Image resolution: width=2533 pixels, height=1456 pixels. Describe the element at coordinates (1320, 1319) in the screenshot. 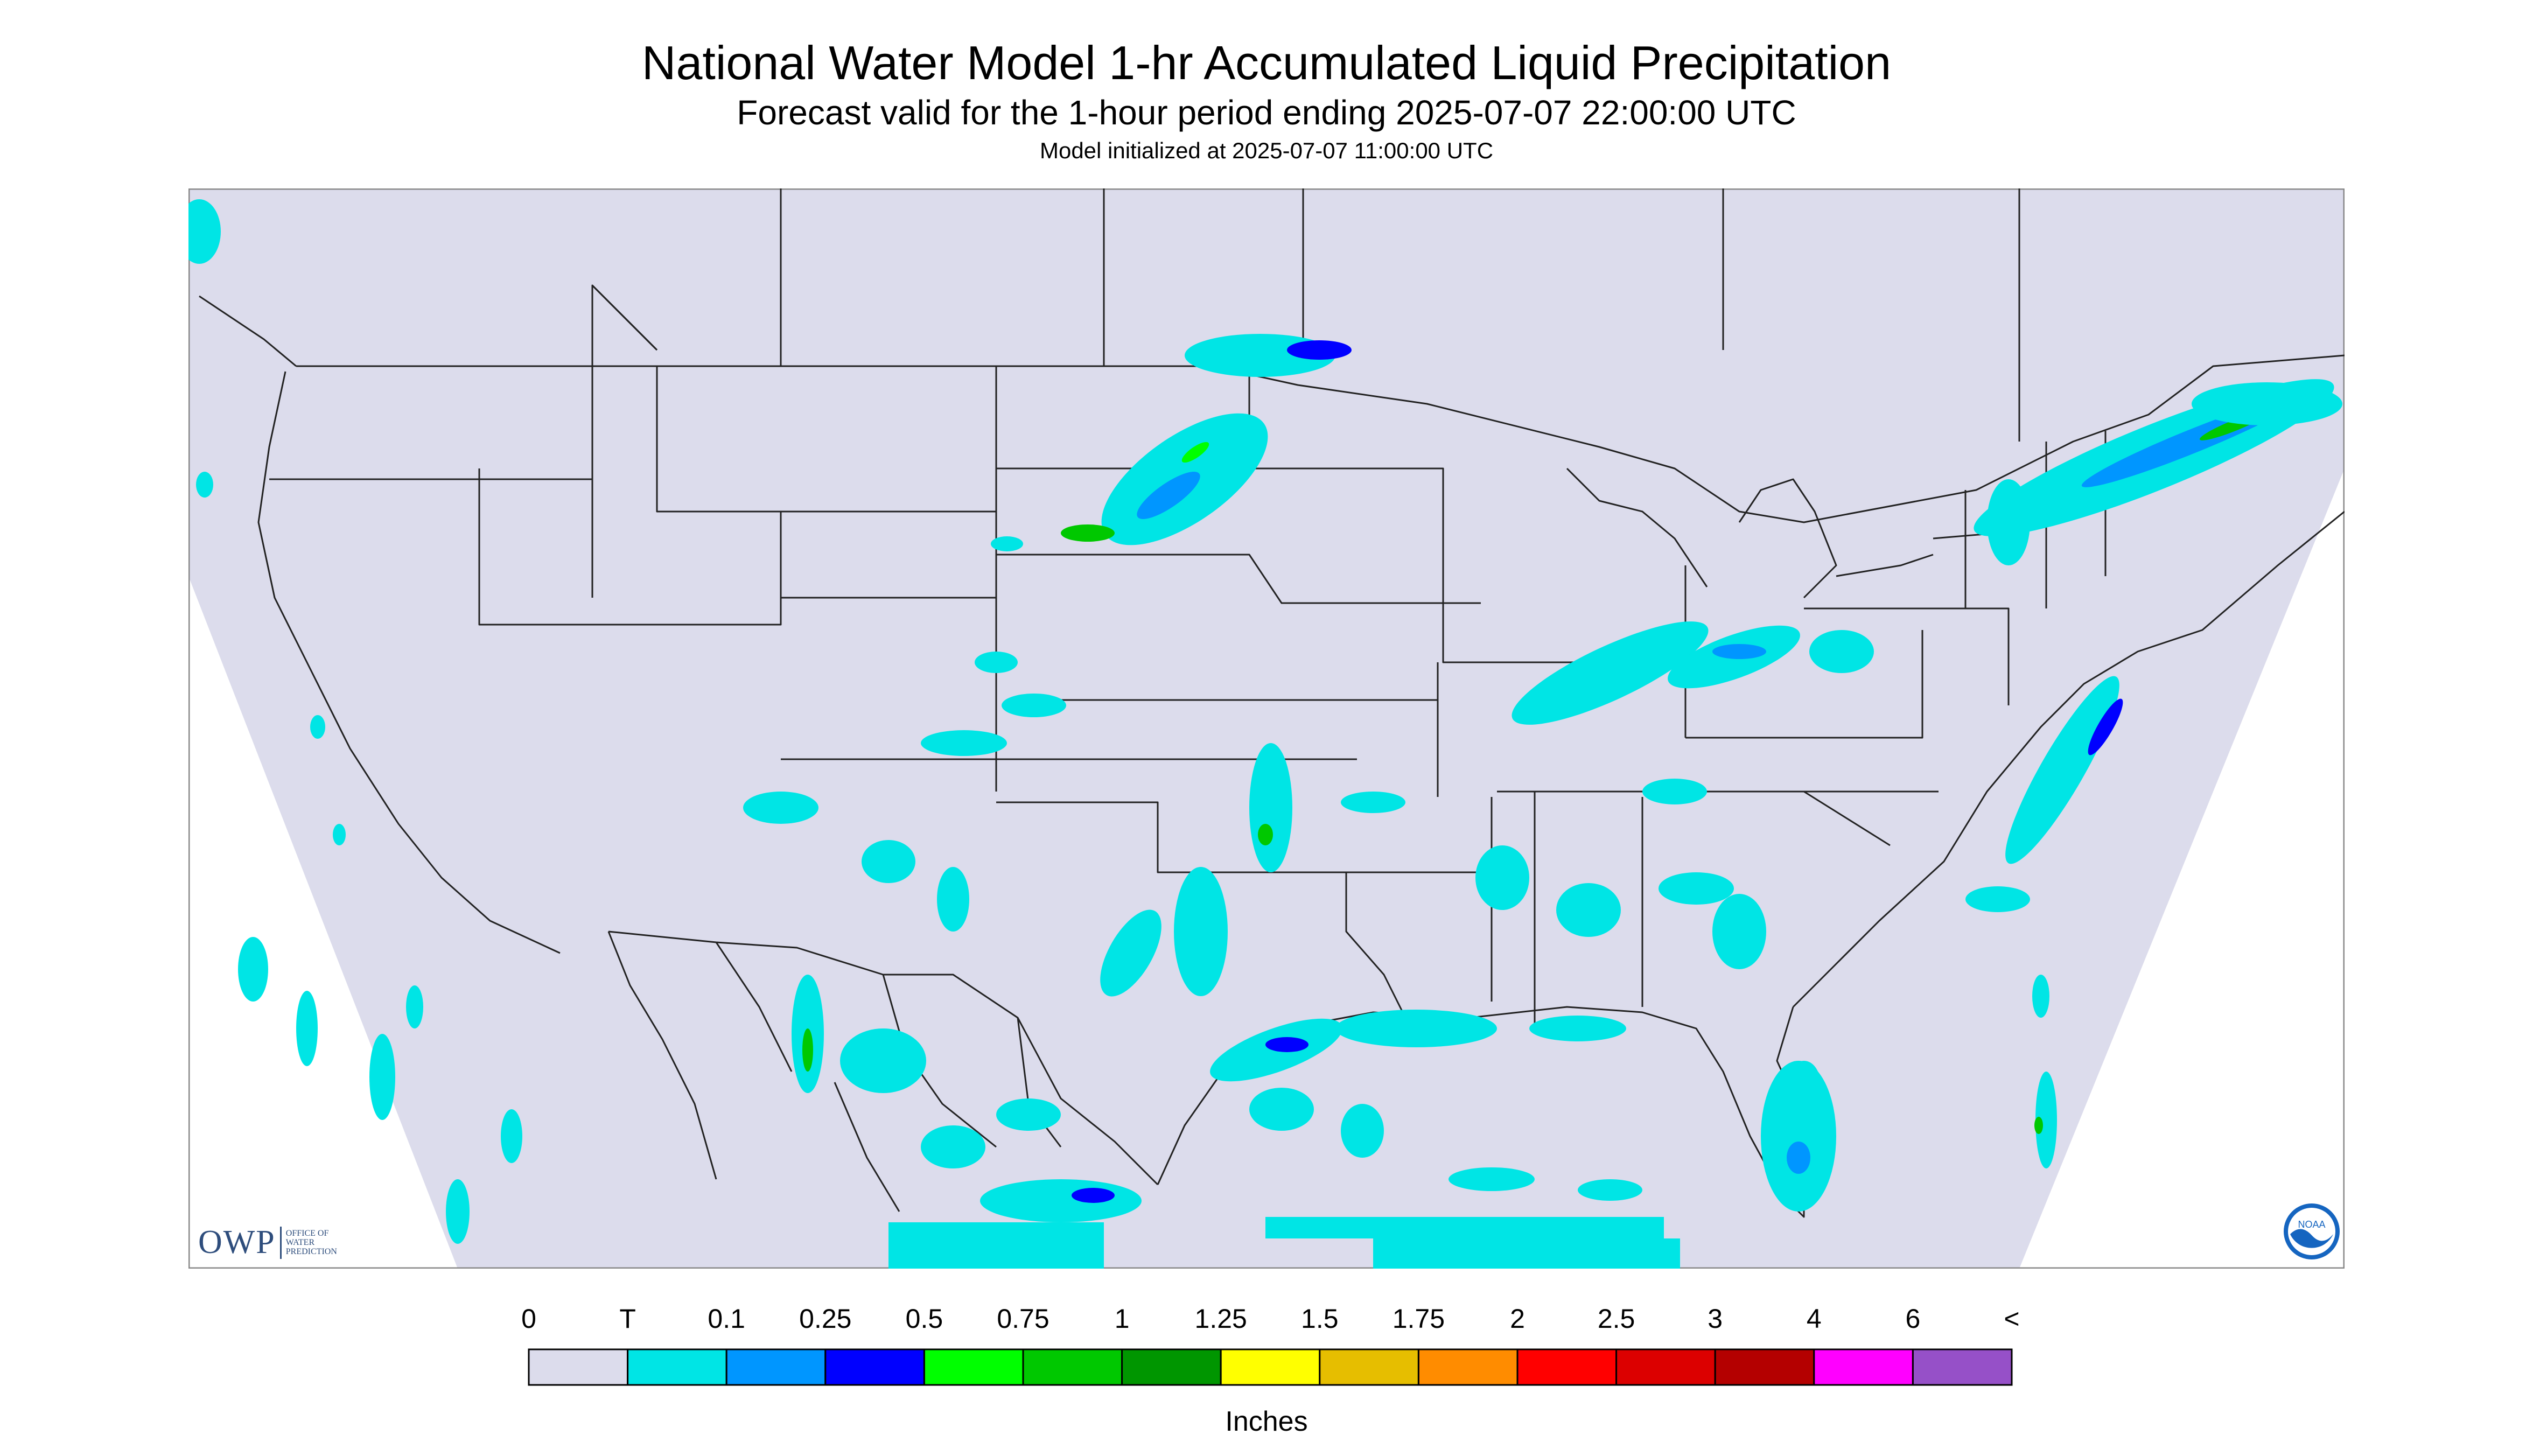

I see `colorbar-tick-label: 1.5` at that location.